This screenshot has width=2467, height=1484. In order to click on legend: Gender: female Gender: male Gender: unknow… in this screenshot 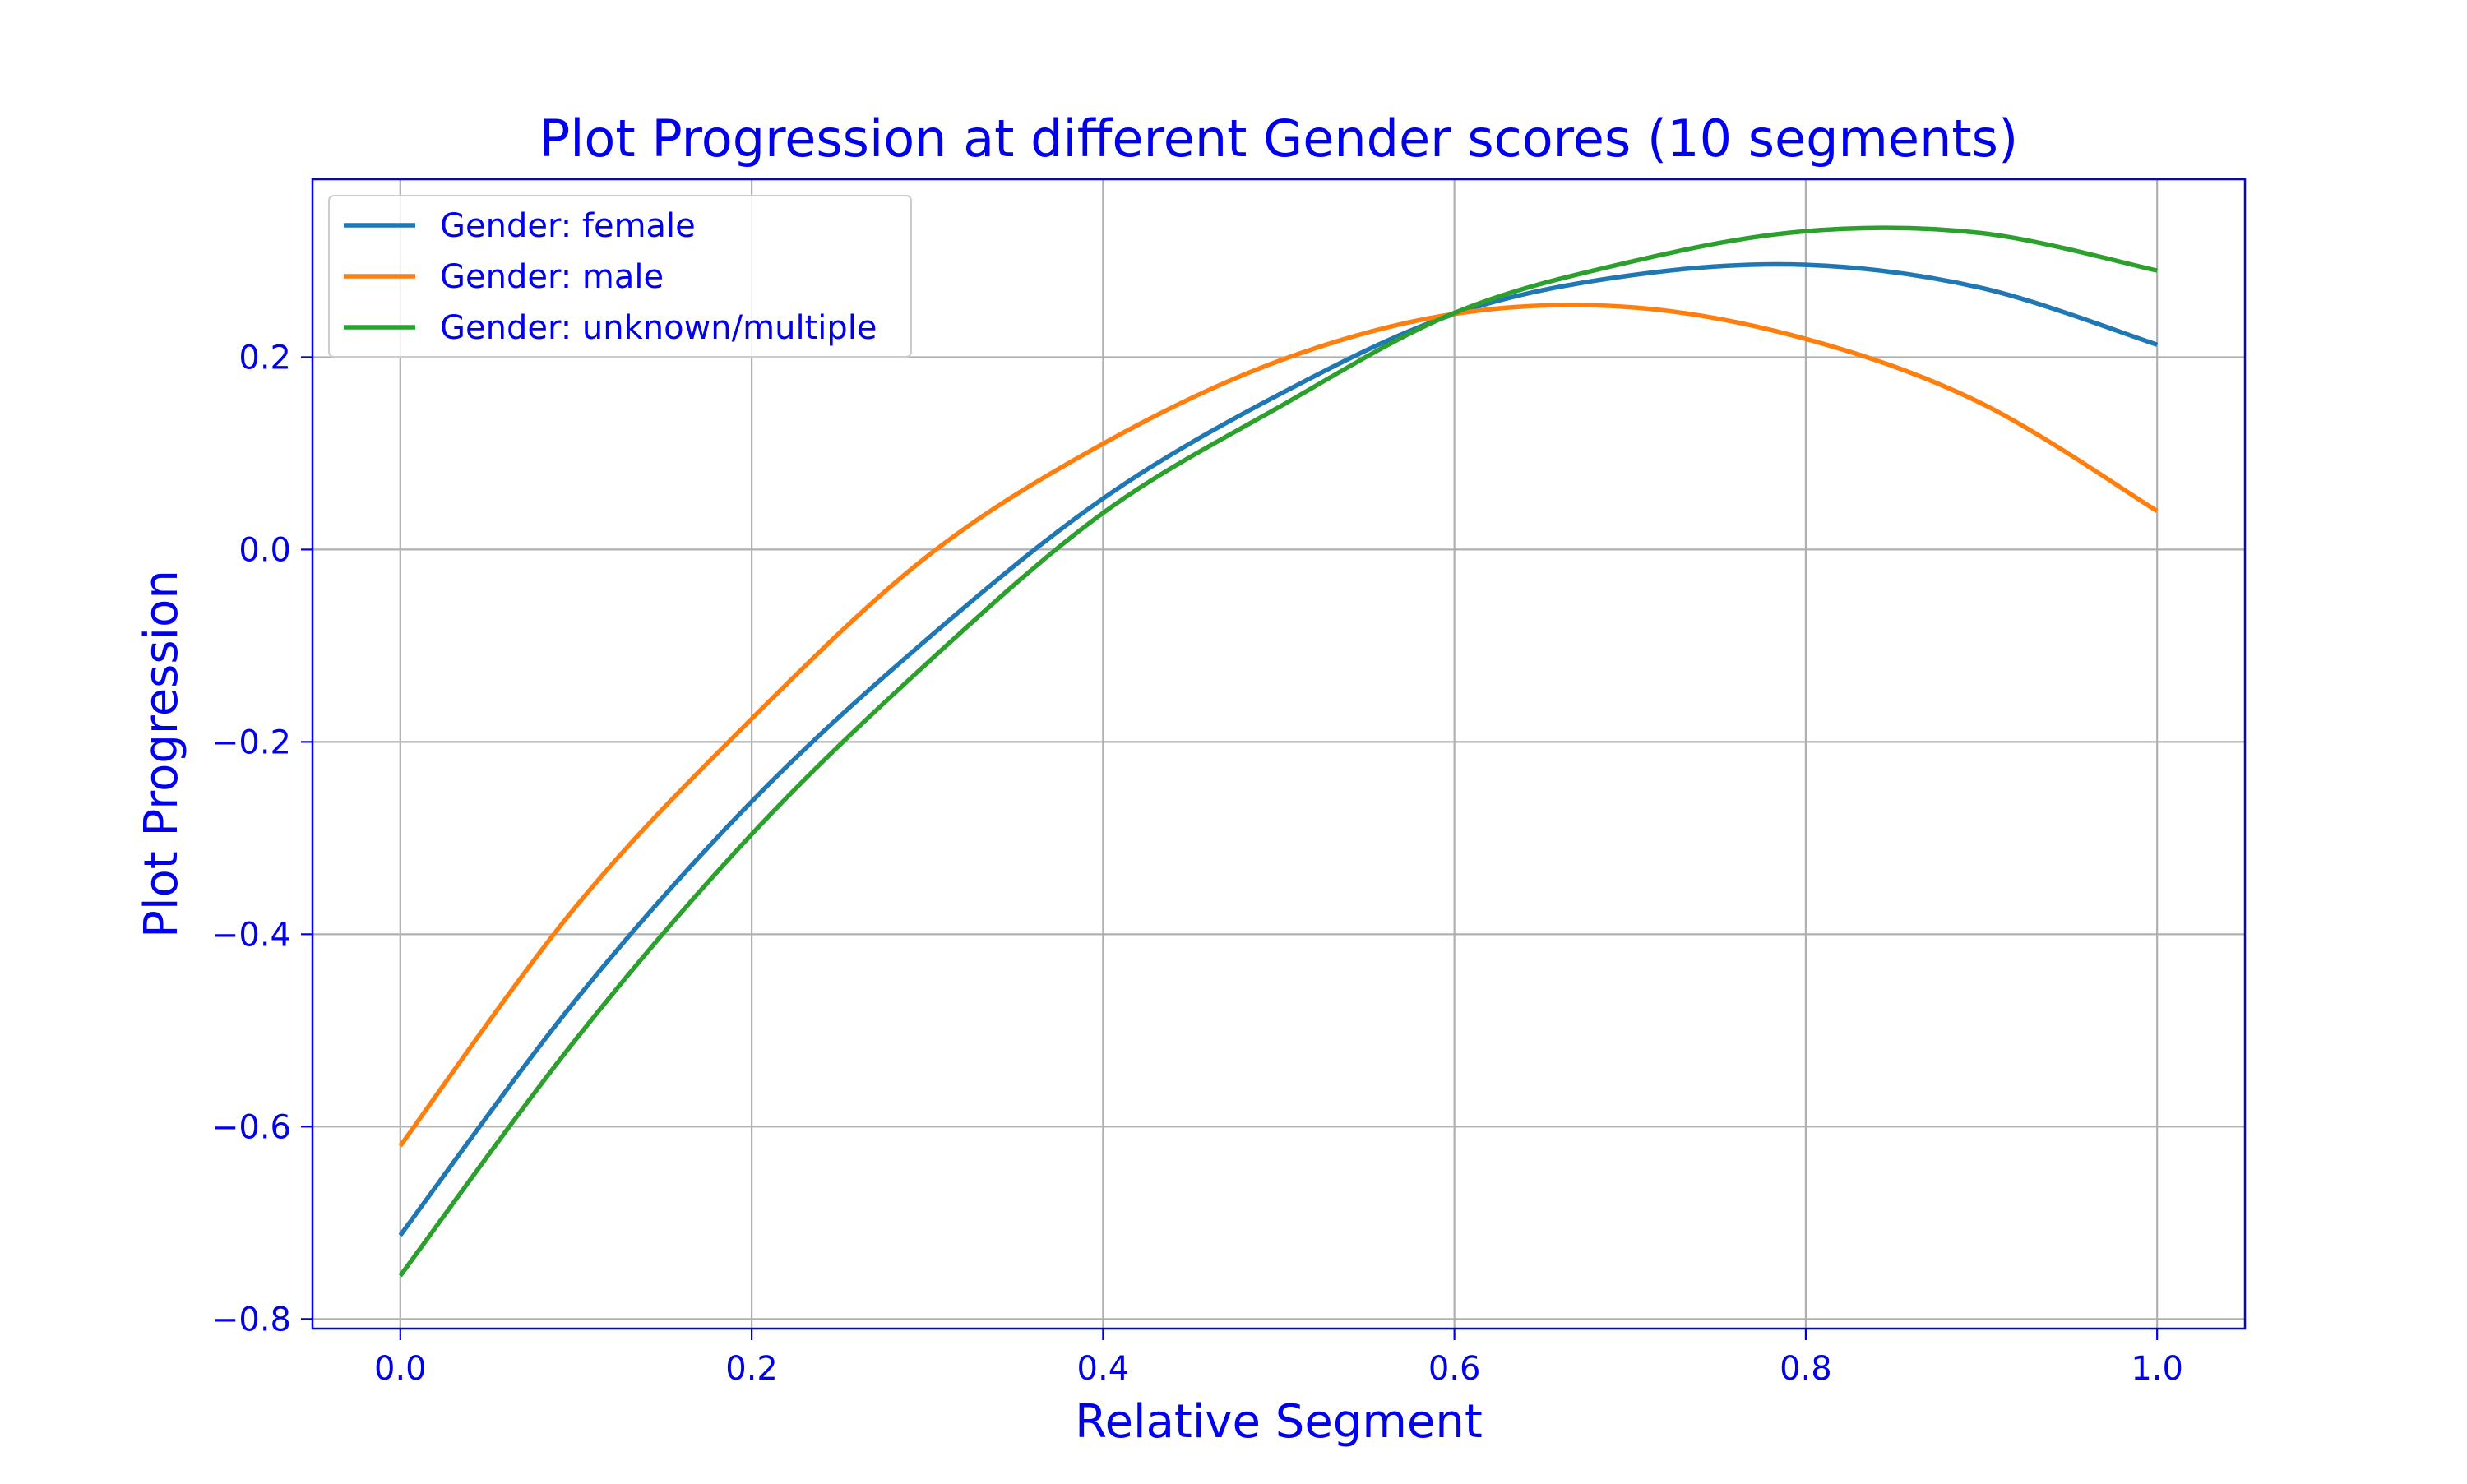, I will do `click(620, 277)`.